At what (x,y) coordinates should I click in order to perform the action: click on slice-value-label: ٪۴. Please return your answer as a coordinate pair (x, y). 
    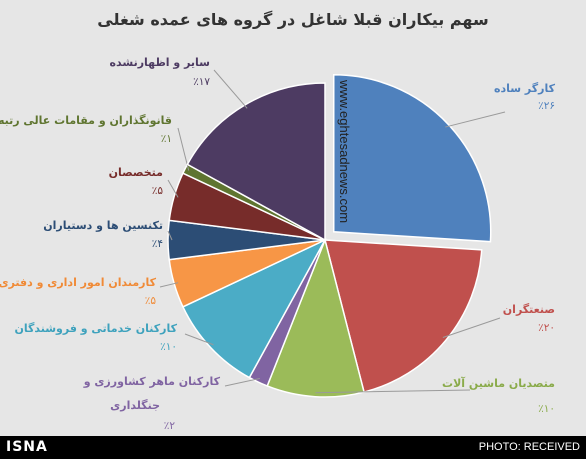
    Looking at the image, I should click on (157, 244).